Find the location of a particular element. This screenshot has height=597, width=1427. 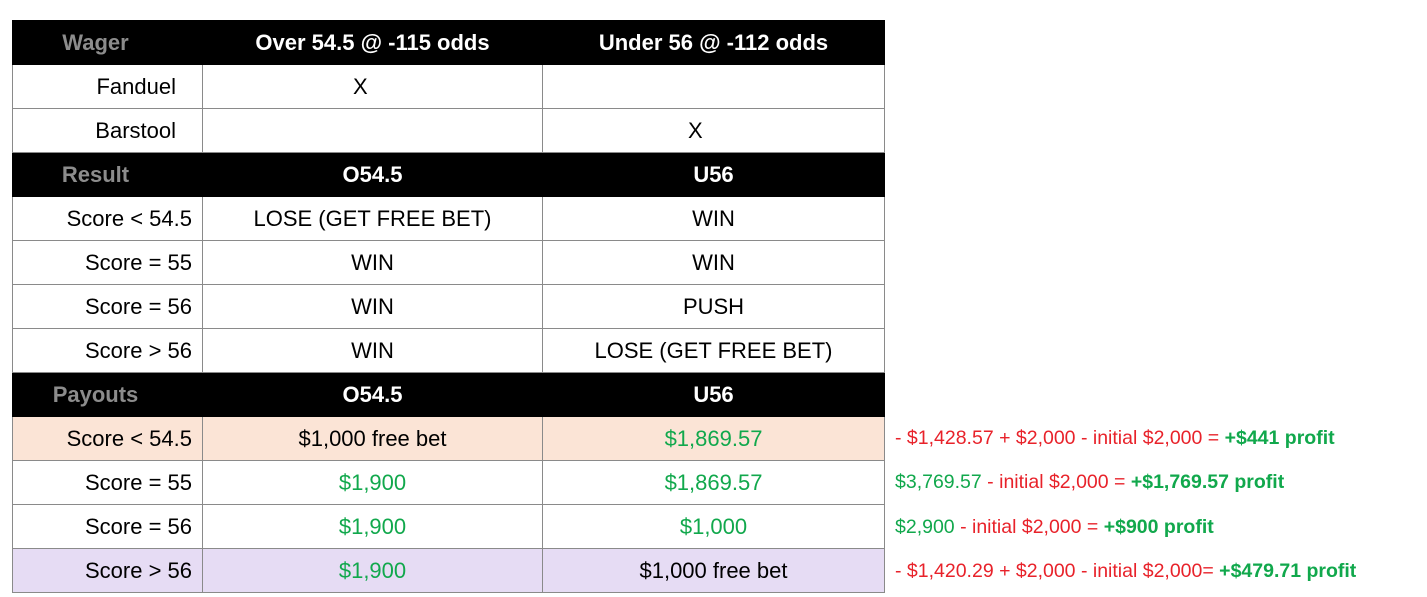

profit-note: $2,900 - initial $2,000 = +$900 profit is located at coordinates (1160, 527).